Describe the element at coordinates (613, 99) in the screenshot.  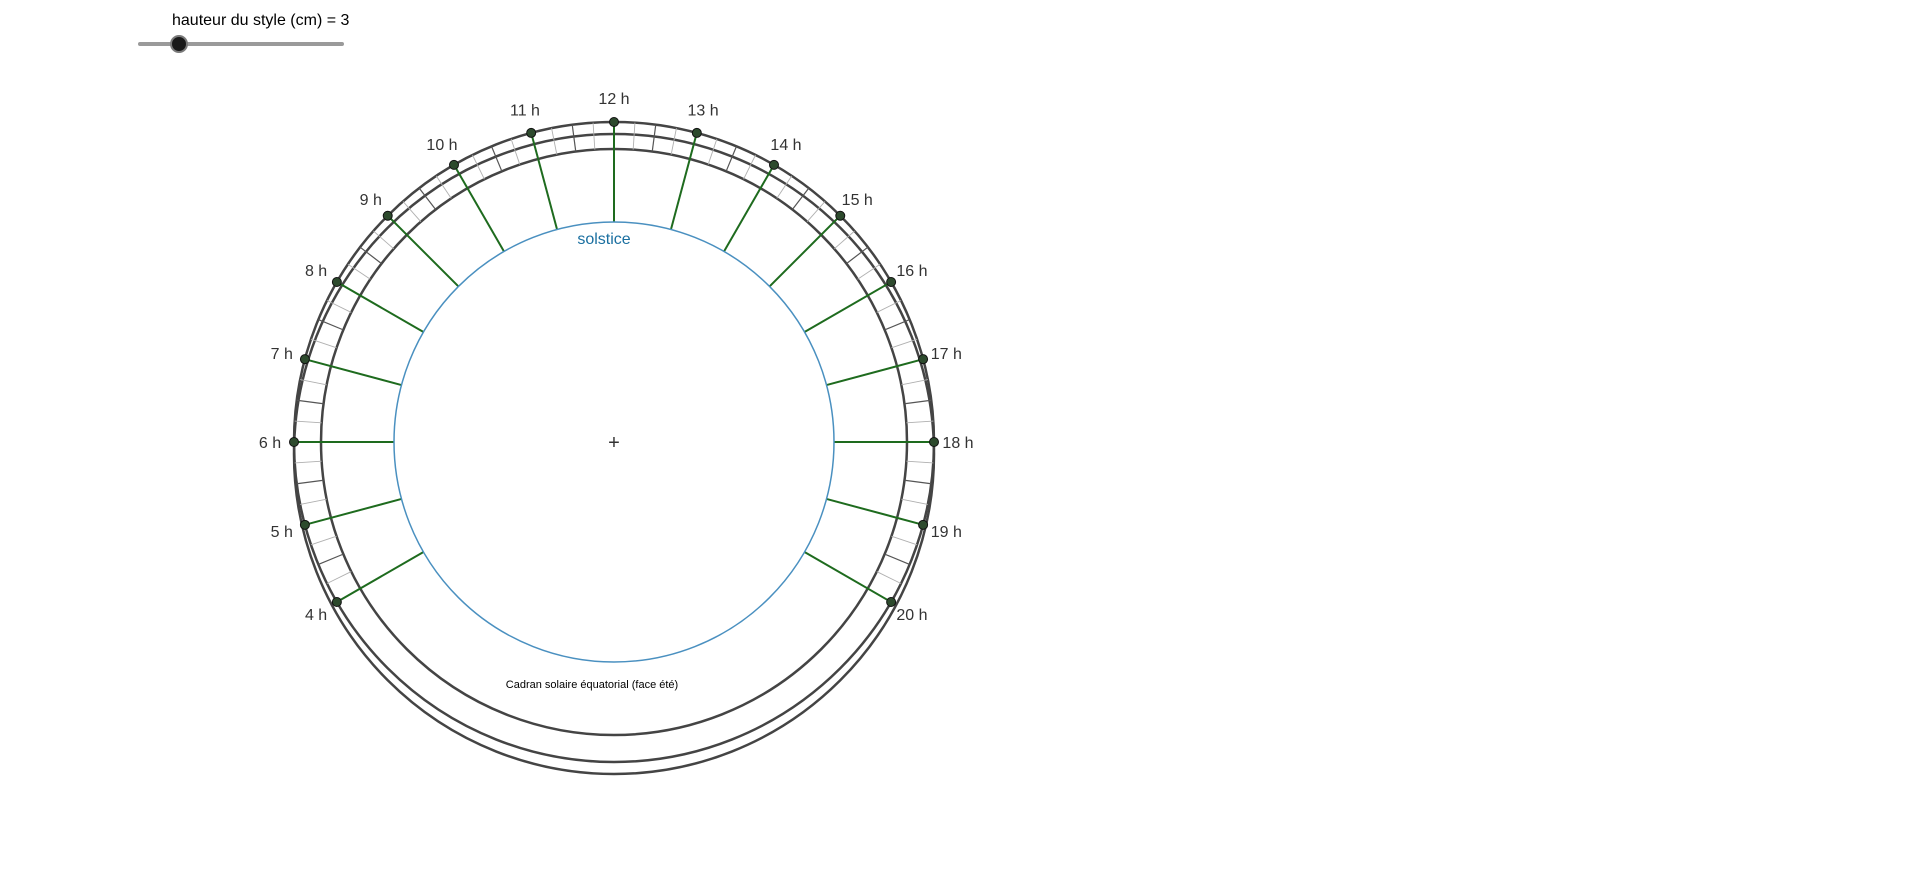
I see `hour-label: 12 h` at that location.